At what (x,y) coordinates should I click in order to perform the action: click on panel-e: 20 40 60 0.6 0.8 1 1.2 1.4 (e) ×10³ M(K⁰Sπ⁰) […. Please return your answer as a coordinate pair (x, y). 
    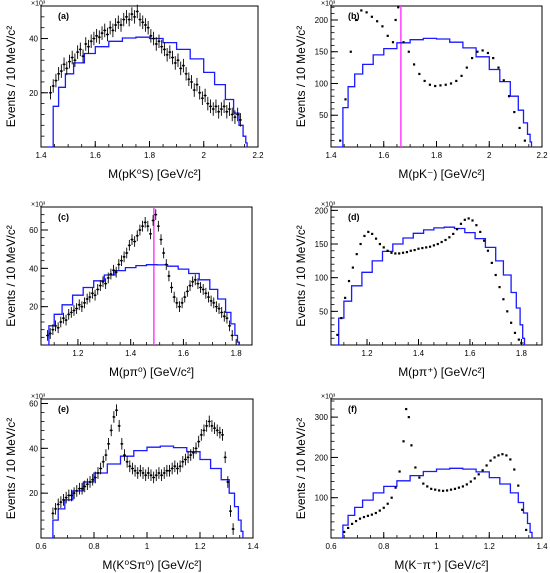
    Looking at the image, I should click on (131, 483).